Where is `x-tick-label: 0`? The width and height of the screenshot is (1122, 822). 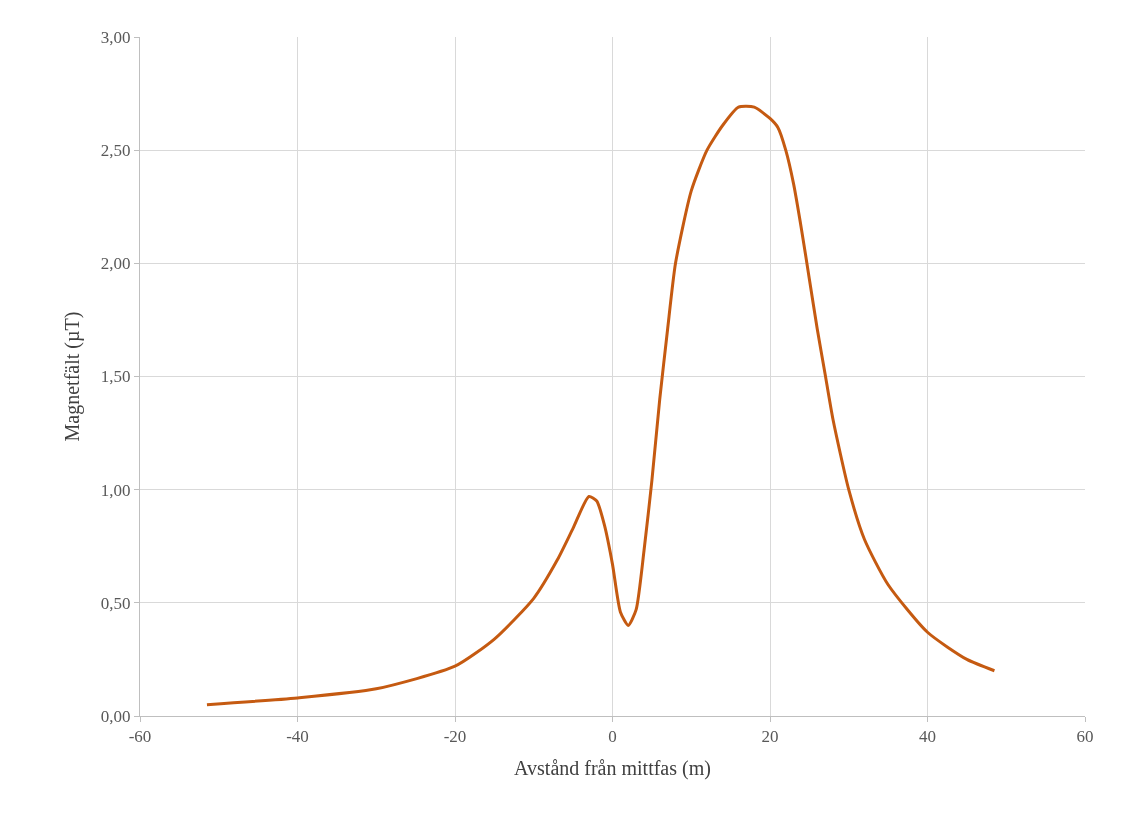
x-tick-label: 0 is located at coordinates (612, 737).